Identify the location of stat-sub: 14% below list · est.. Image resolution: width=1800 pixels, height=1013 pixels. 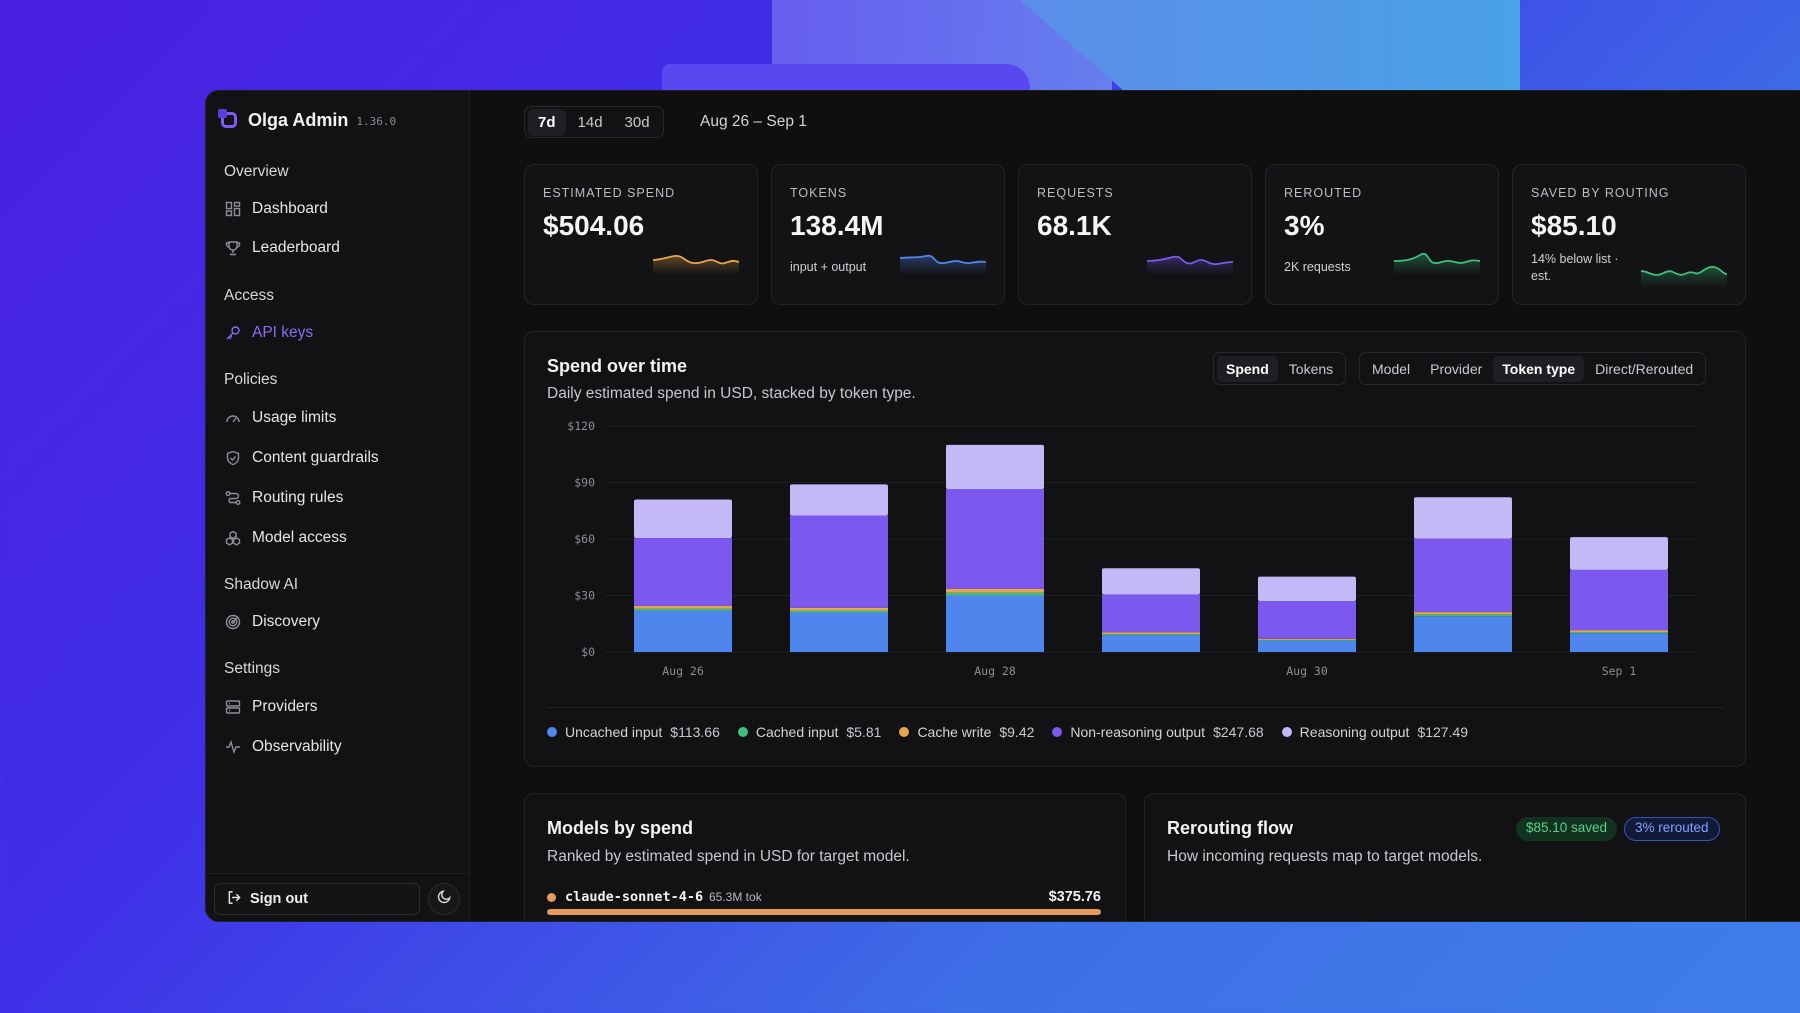
(1575, 267).